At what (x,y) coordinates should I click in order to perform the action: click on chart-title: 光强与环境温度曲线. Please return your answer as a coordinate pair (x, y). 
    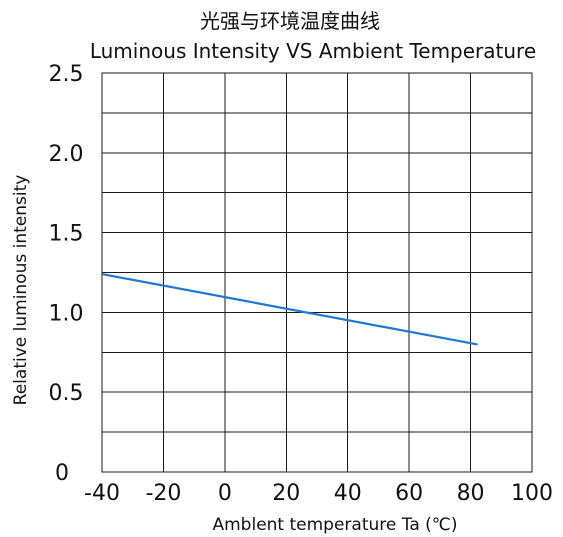
    Looking at the image, I should click on (290, 21).